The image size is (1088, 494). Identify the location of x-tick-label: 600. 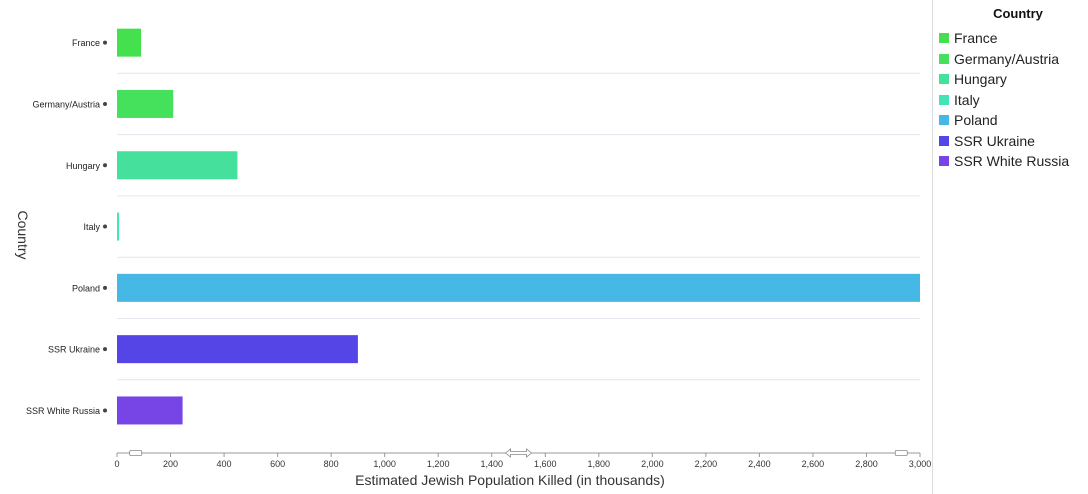
(277, 464).